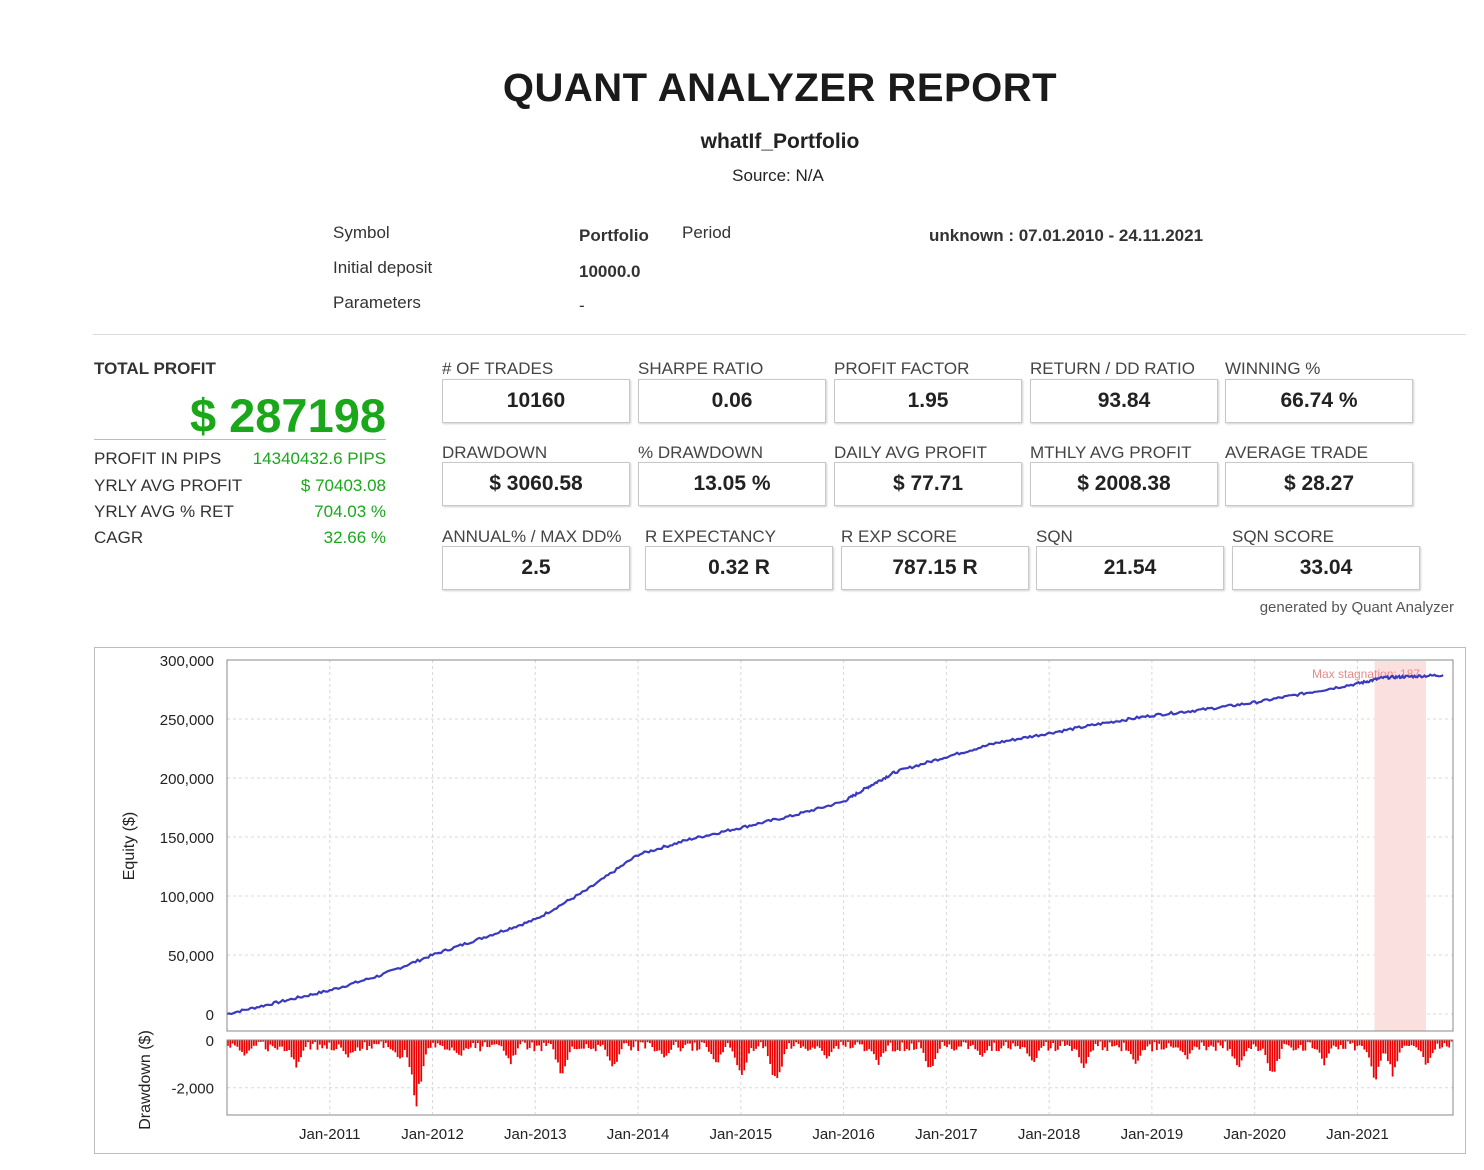  Describe the element at coordinates (210, 1015) in the screenshot. I see `y-tick-label: 0` at that location.